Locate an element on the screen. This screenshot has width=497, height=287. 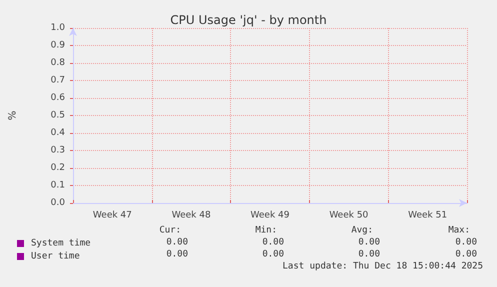
y-tick-label: 0.7 is located at coordinates (57, 81).